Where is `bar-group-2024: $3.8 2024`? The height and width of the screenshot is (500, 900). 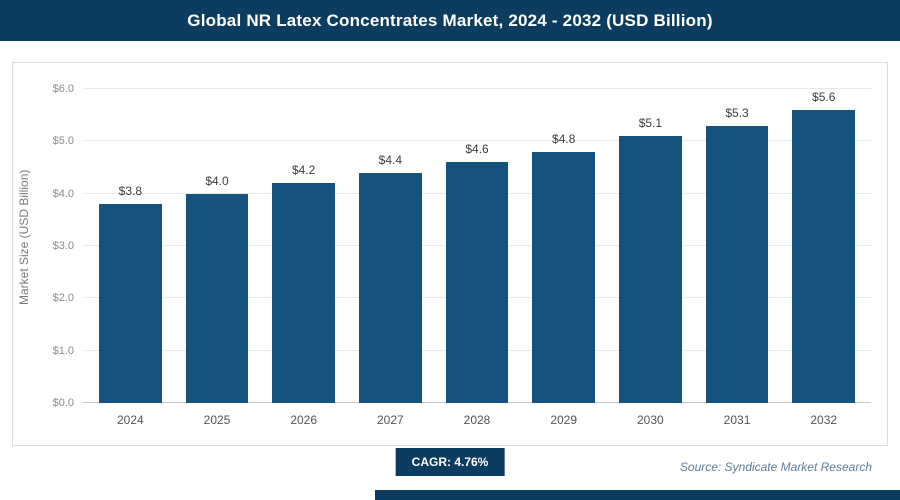 bar-group-2024: $3.8 2024 is located at coordinates (130, 258).